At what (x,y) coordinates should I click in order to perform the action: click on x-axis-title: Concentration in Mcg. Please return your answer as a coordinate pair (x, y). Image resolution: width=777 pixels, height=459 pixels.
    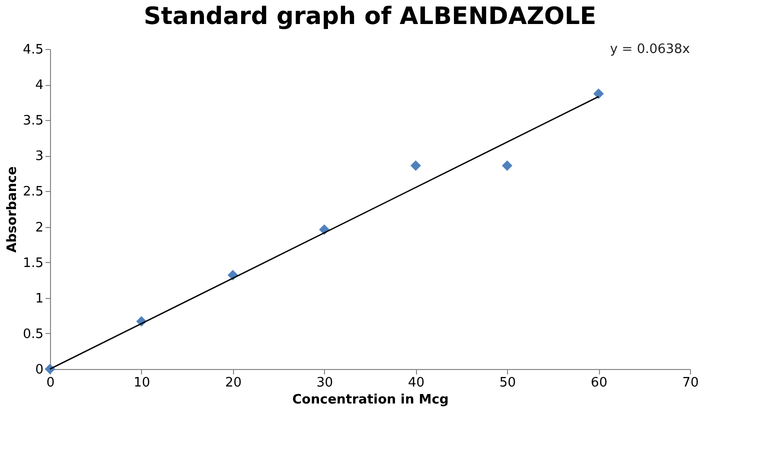
    Looking at the image, I should click on (370, 400).